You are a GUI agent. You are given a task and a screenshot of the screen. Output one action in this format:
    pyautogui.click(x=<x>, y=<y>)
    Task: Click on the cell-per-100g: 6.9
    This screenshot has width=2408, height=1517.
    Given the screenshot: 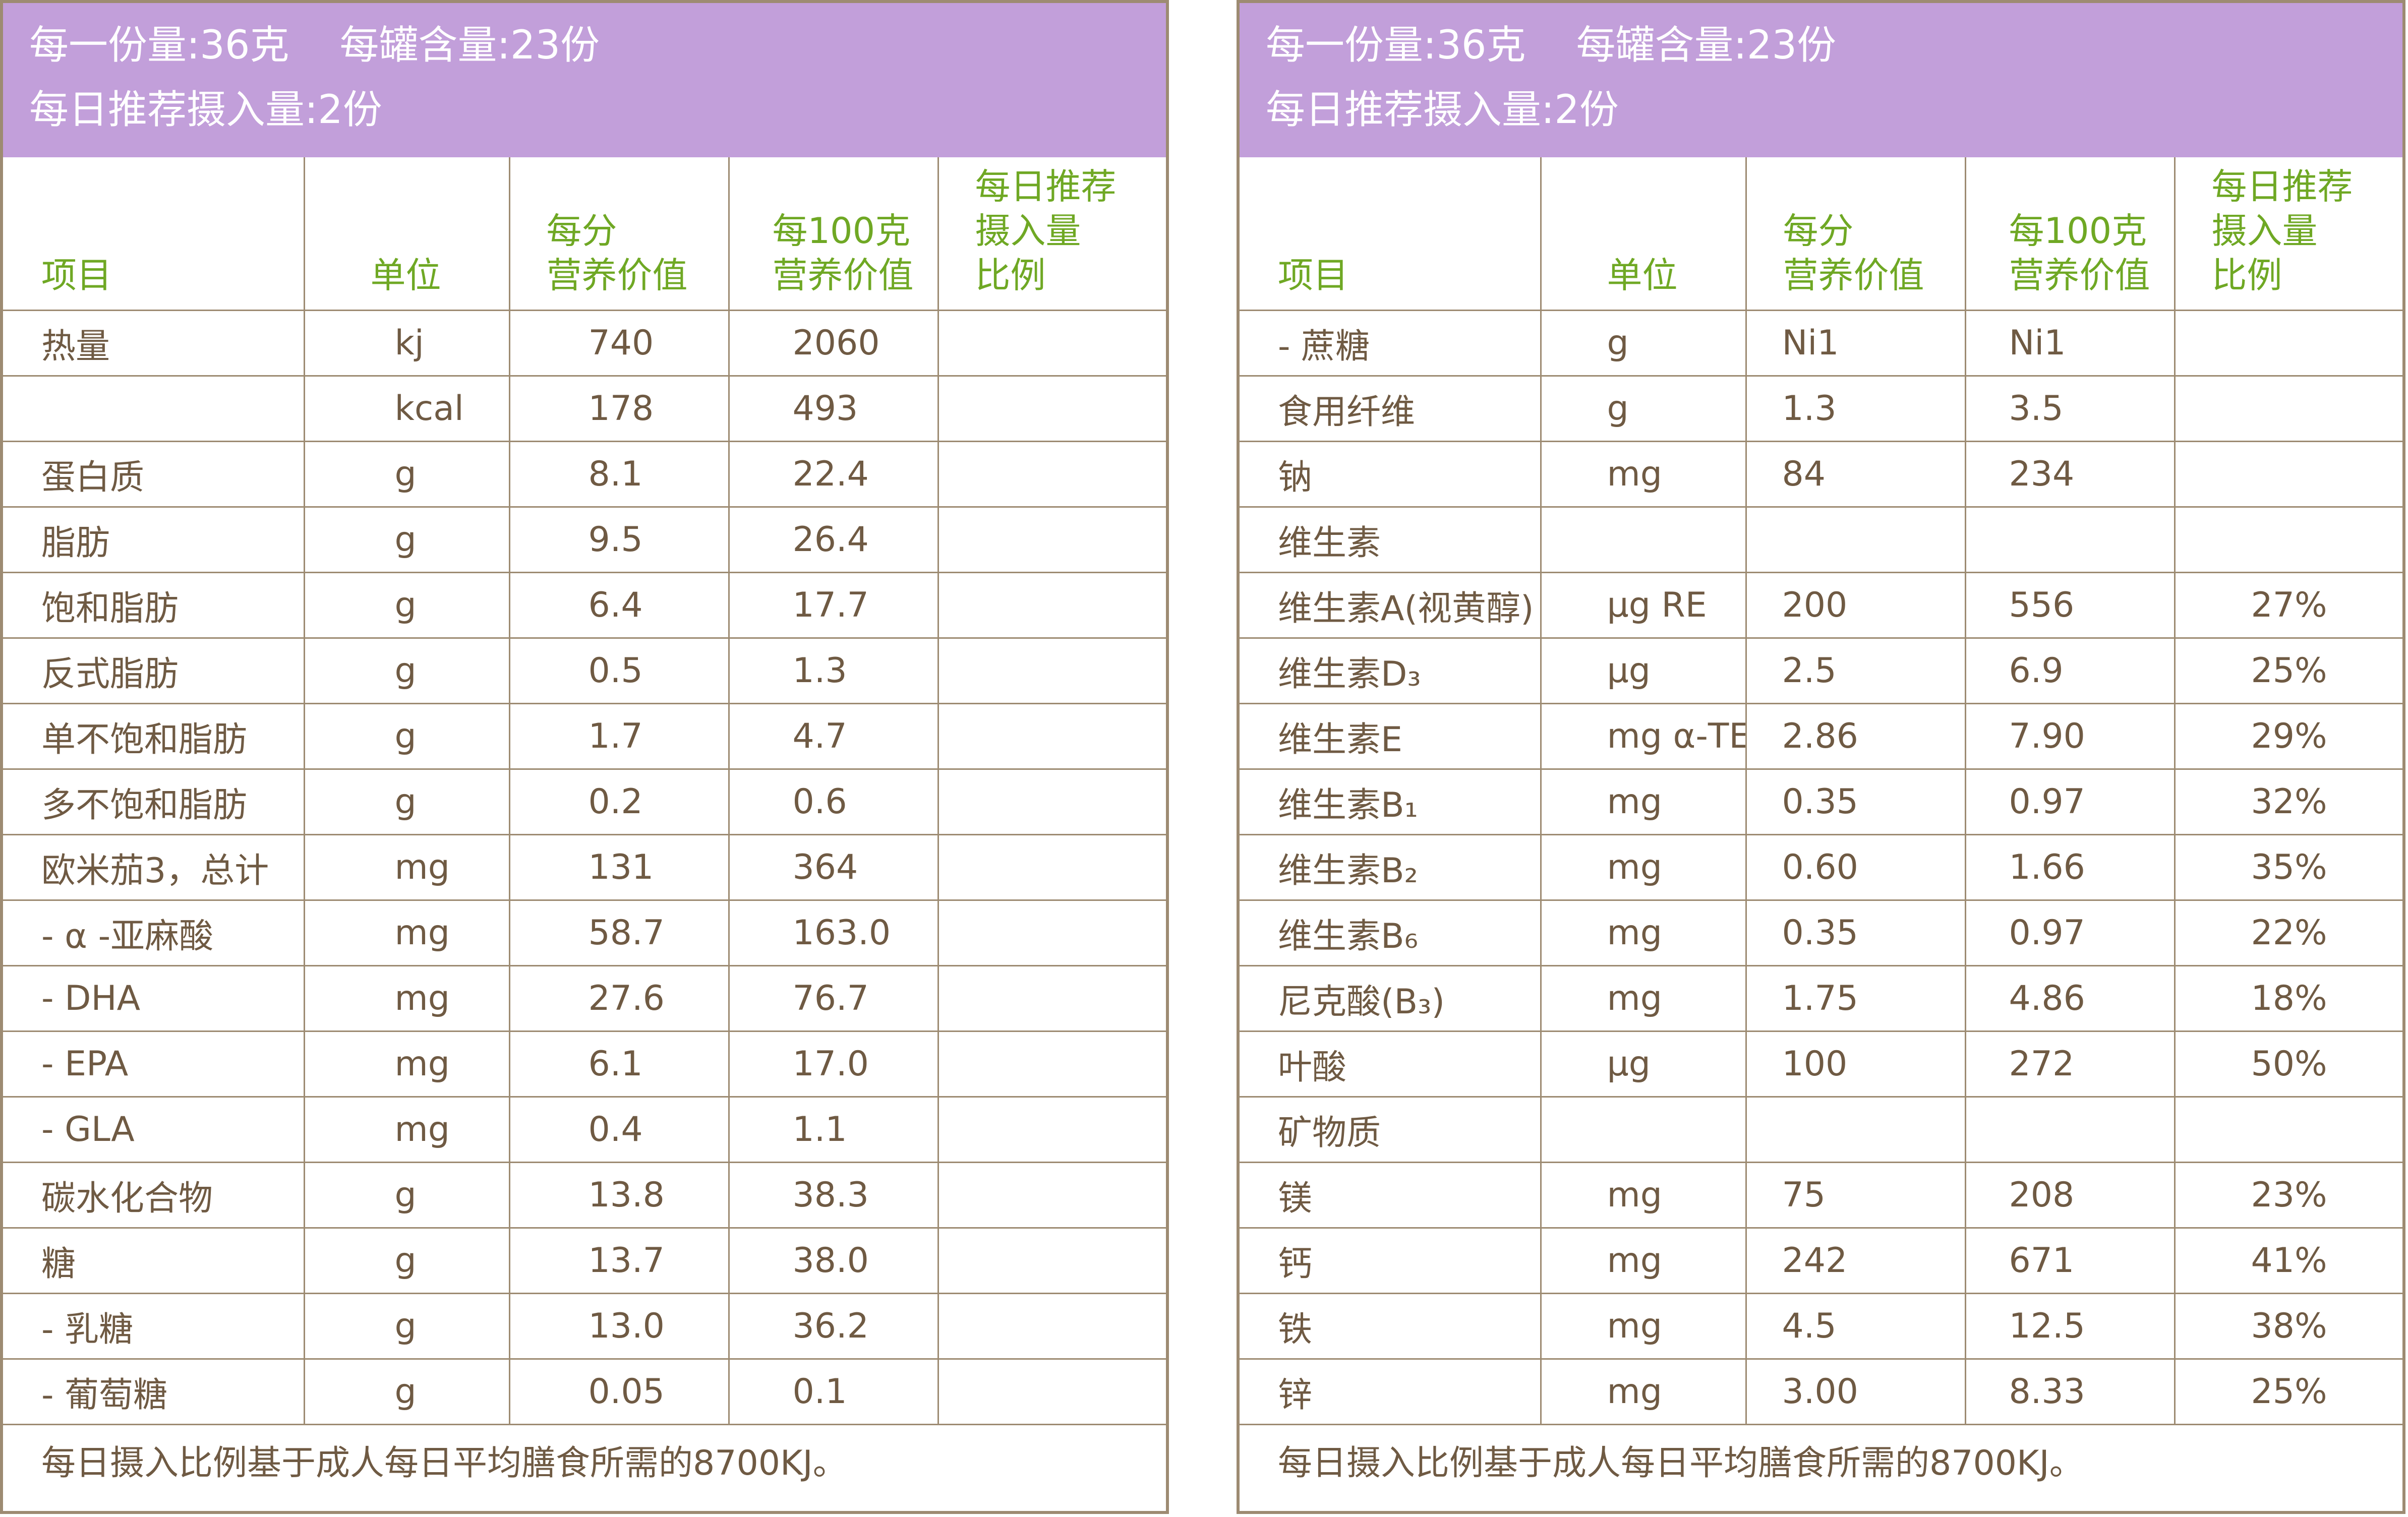 What is the action you would take?
    pyautogui.click(x=2070, y=671)
    